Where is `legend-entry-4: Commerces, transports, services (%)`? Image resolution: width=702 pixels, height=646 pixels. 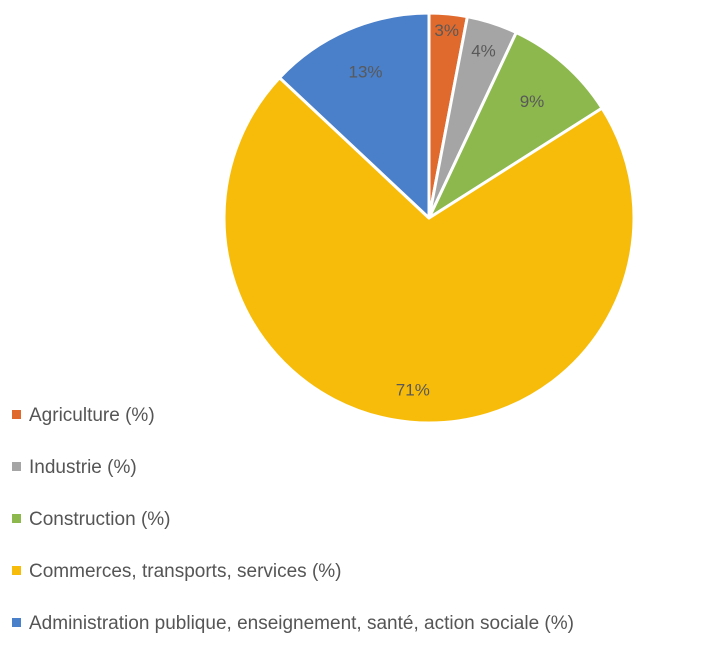
legend-entry-4: Commerces, transports, services (%) is located at coordinates (185, 571).